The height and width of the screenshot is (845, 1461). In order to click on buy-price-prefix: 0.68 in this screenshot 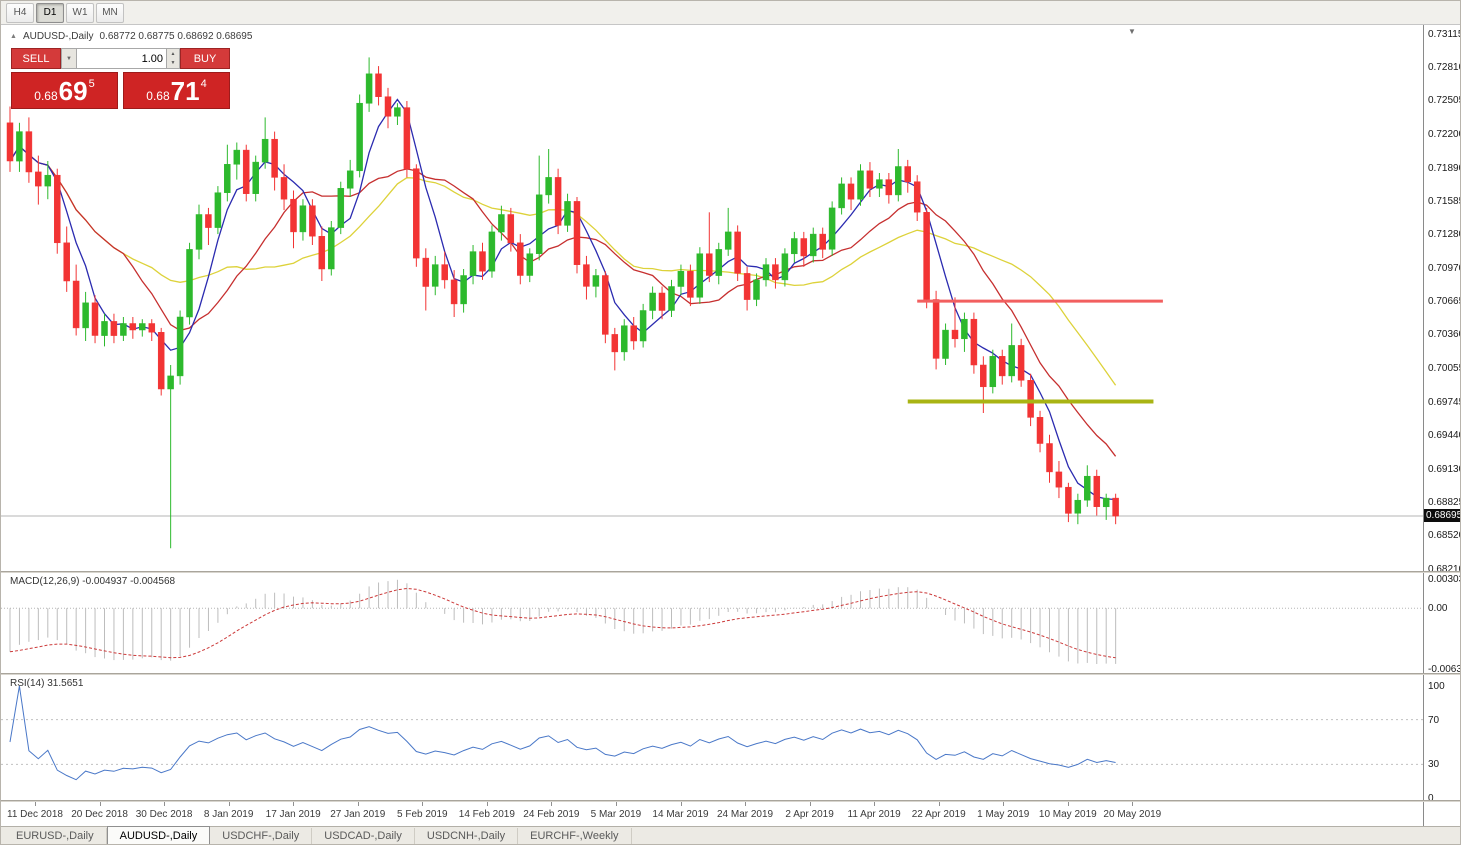, I will do `click(158, 95)`.